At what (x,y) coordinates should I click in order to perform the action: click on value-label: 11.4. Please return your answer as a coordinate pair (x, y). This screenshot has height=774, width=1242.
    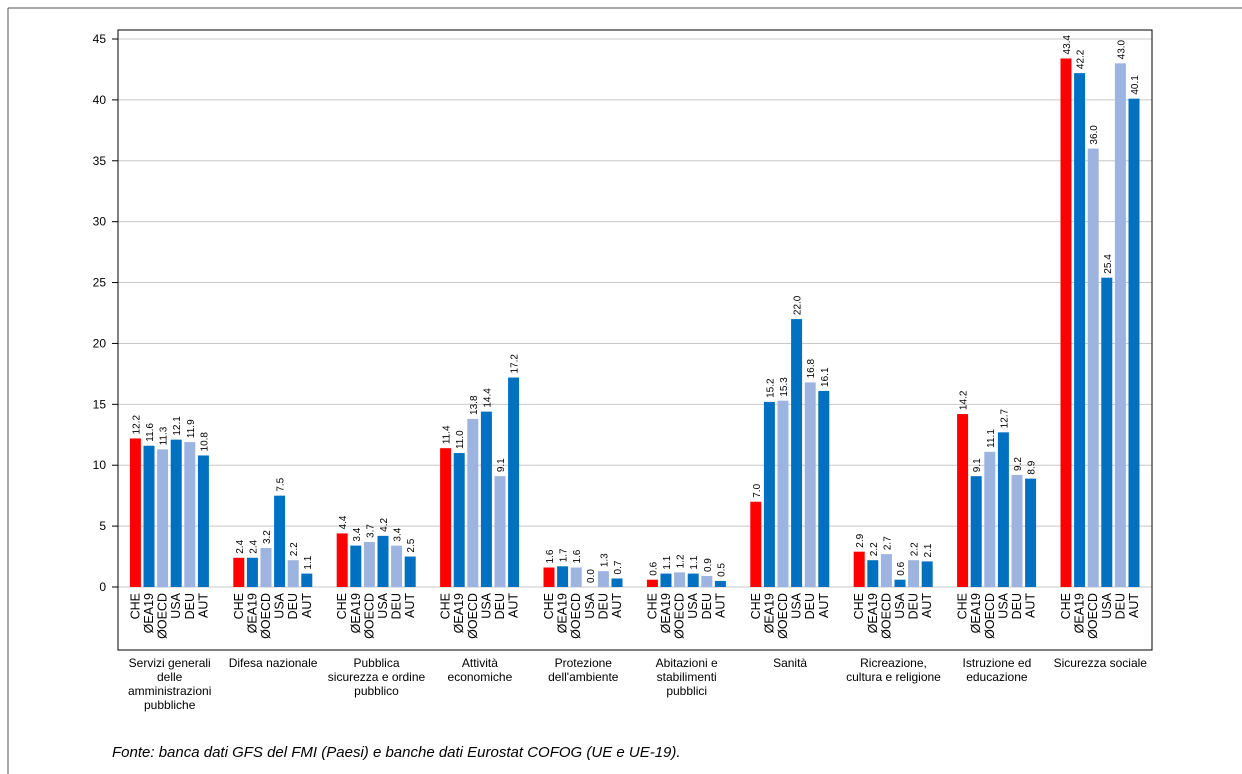
    Looking at the image, I should click on (447, 434).